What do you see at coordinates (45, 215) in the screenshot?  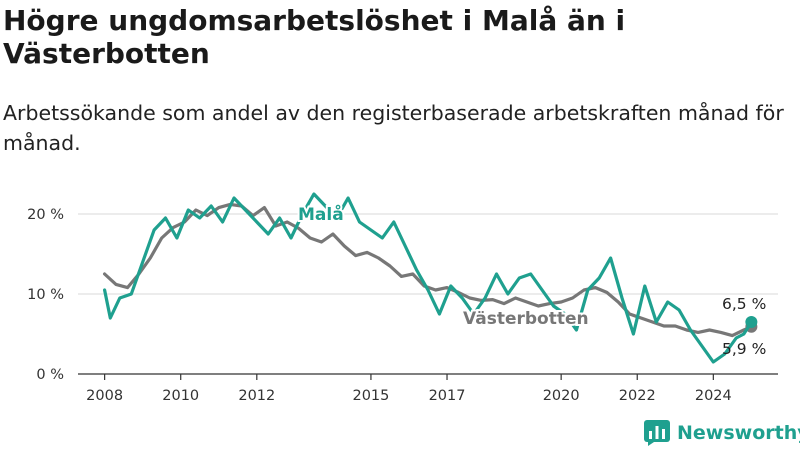 I see `y-tick-label: 20 %` at bounding box center [45, 215].